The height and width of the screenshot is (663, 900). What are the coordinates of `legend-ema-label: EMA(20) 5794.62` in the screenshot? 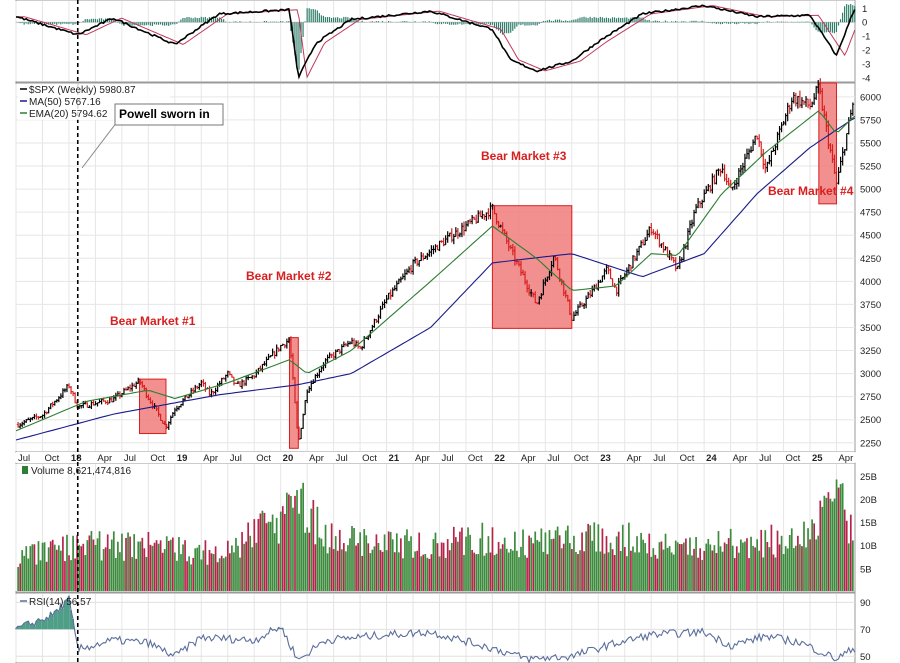 It's located at (68, 114).